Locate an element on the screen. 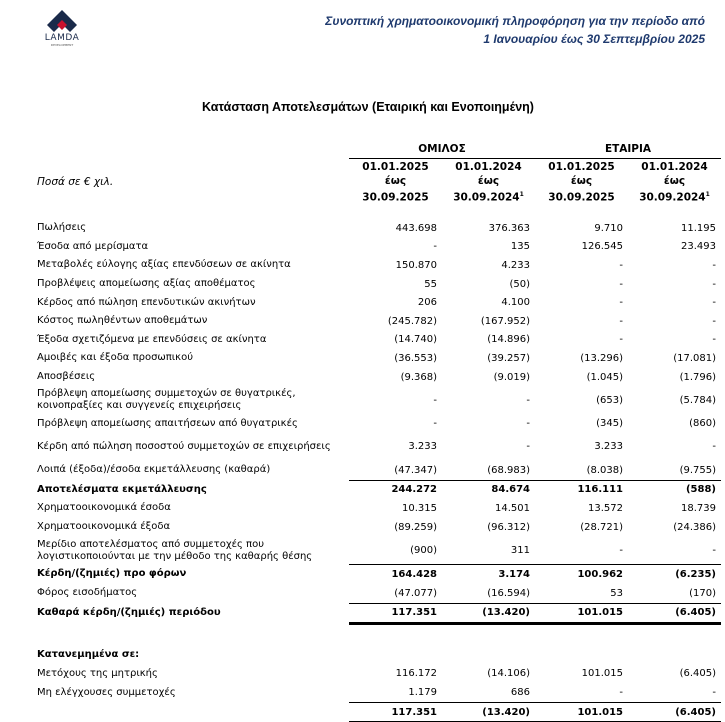  row-value-col-3: 9.710 is located at coordinates (608, 228).